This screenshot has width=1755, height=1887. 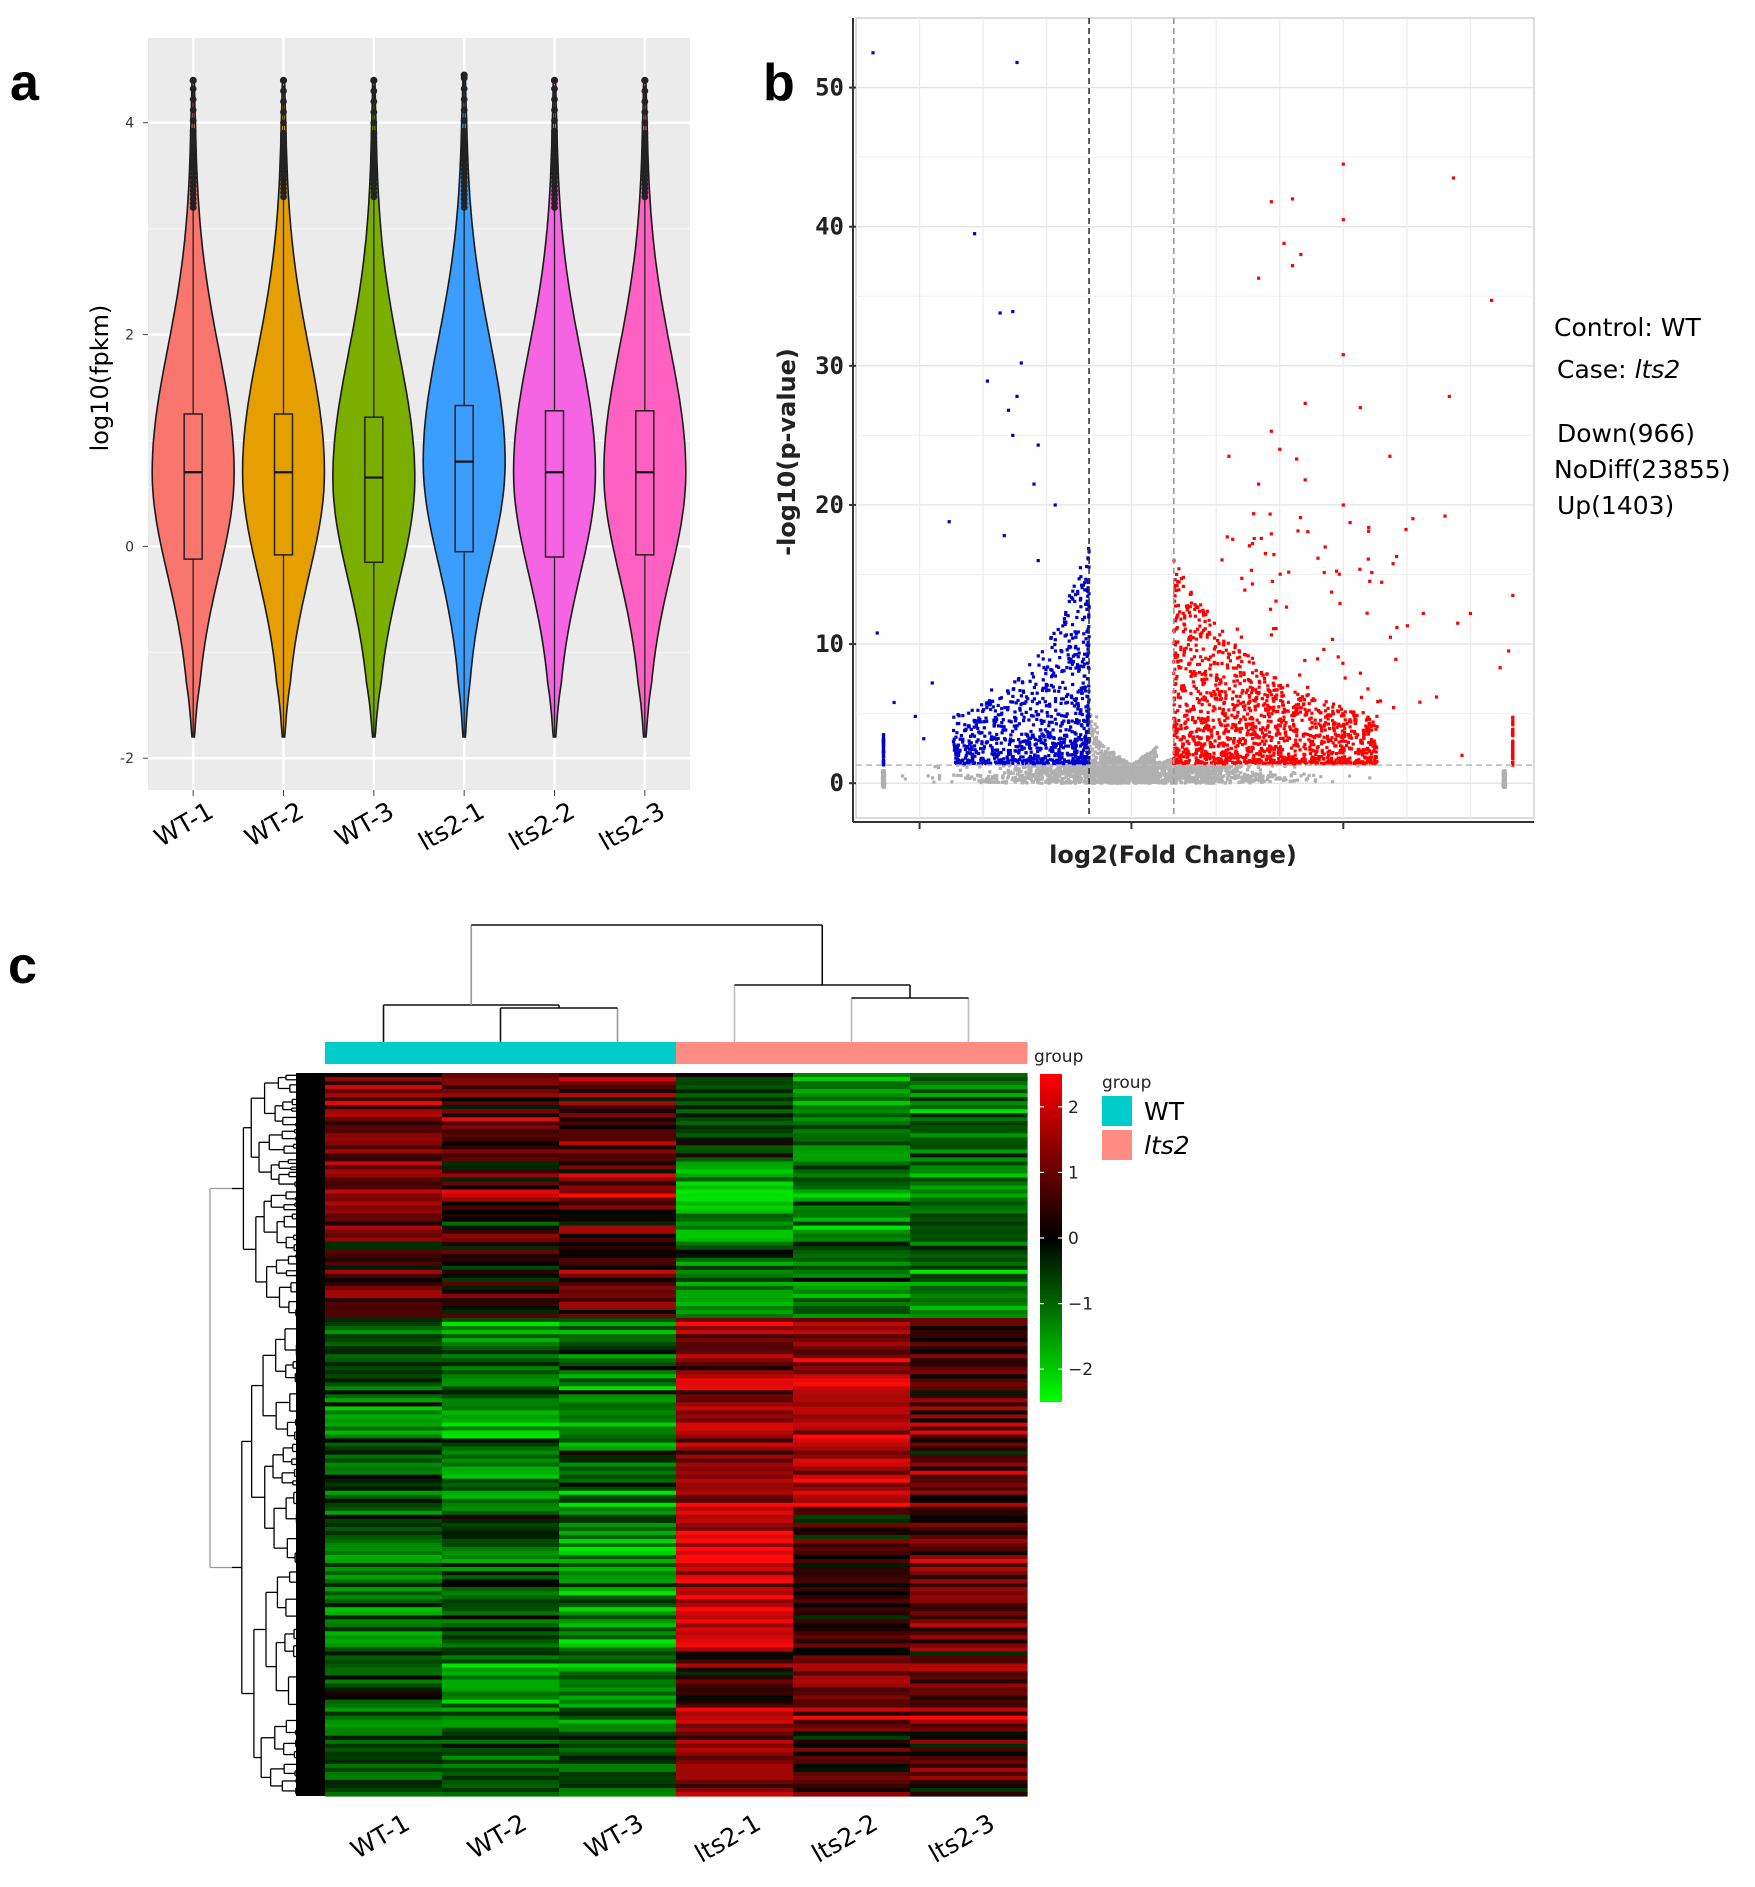 I want to click on outlier, so click(x=193, y=110).